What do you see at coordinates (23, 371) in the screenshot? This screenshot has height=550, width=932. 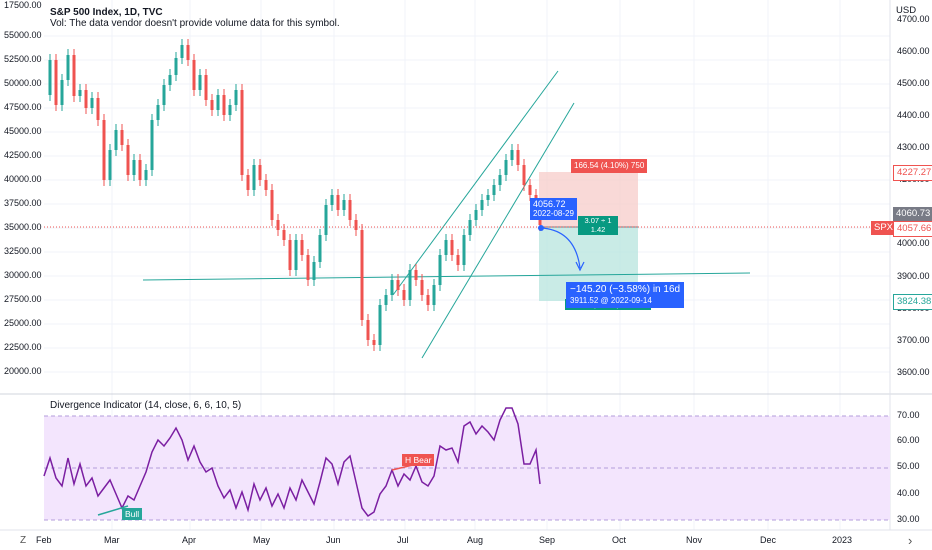 I see `left-axis-label: 20000.00` at bounding box center [23, 371].